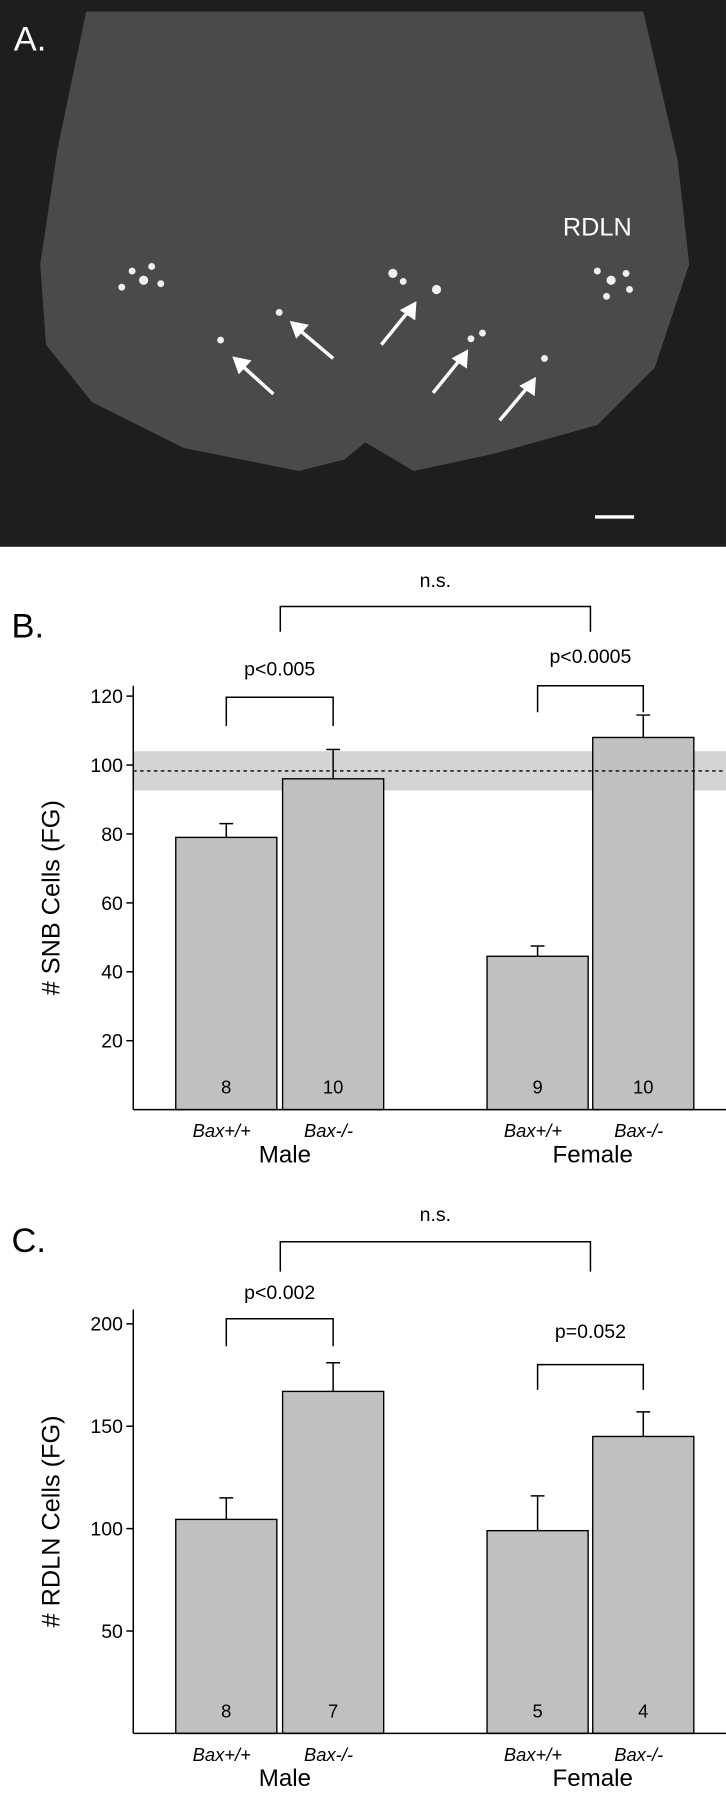 The height and width of the screenshot is (1800, 726). What do you see at coordinates (112, 1042) in the screenshot?
I see `y-tick-label: 20` at bounding box center [112, 1042].